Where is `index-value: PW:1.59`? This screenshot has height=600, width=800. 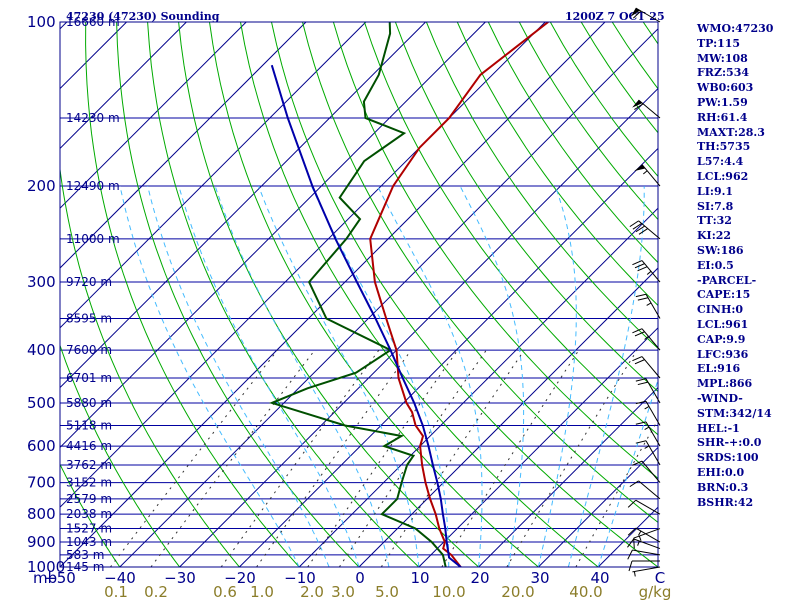 index-value: PW:1.59 is located at coordinates (722, 102).